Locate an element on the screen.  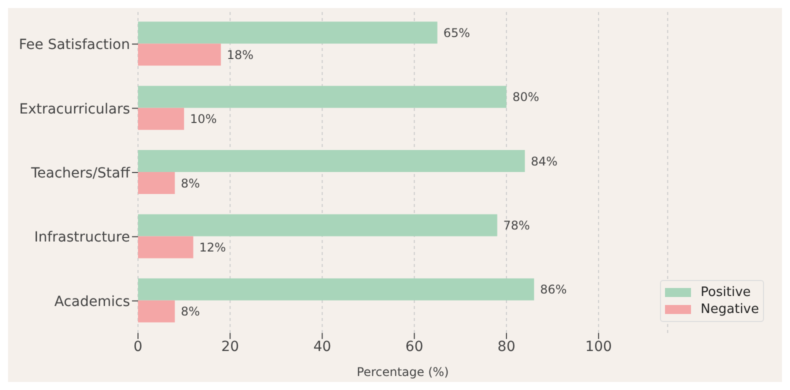
data-label: 80% is located at coordinates (526, 97).